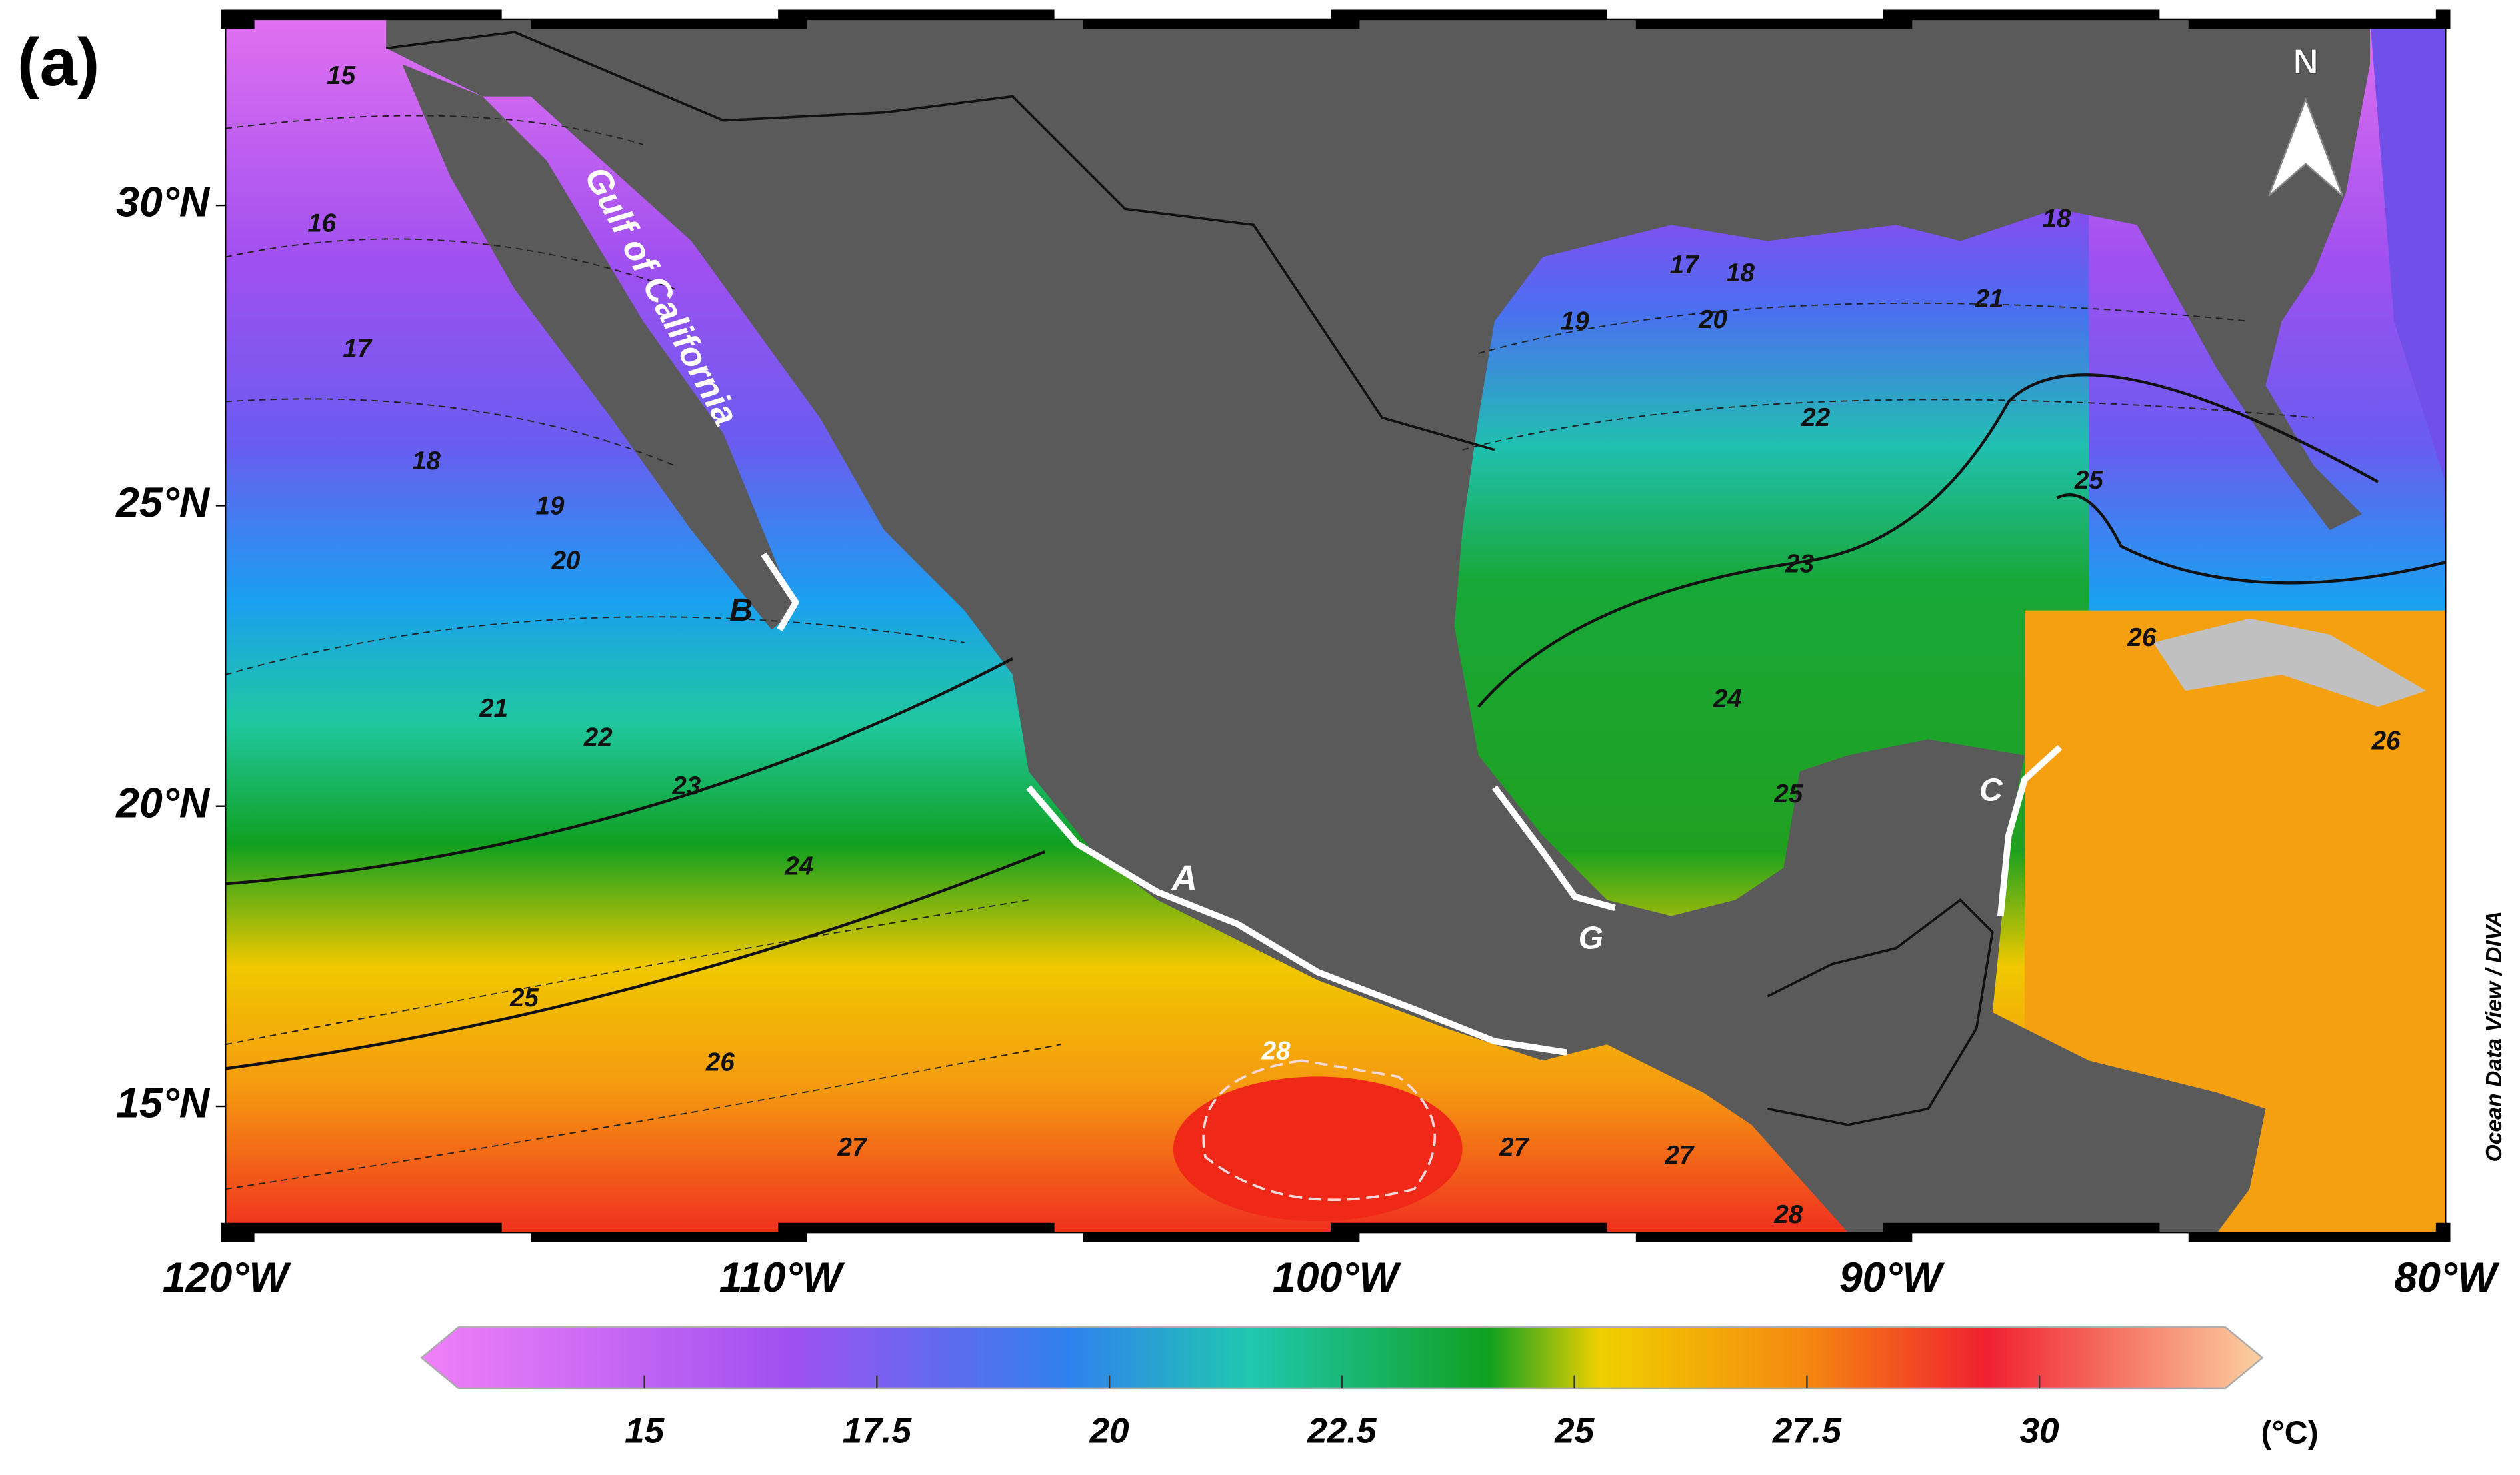  I want to click on contour-label: 15, so click(341, 75).